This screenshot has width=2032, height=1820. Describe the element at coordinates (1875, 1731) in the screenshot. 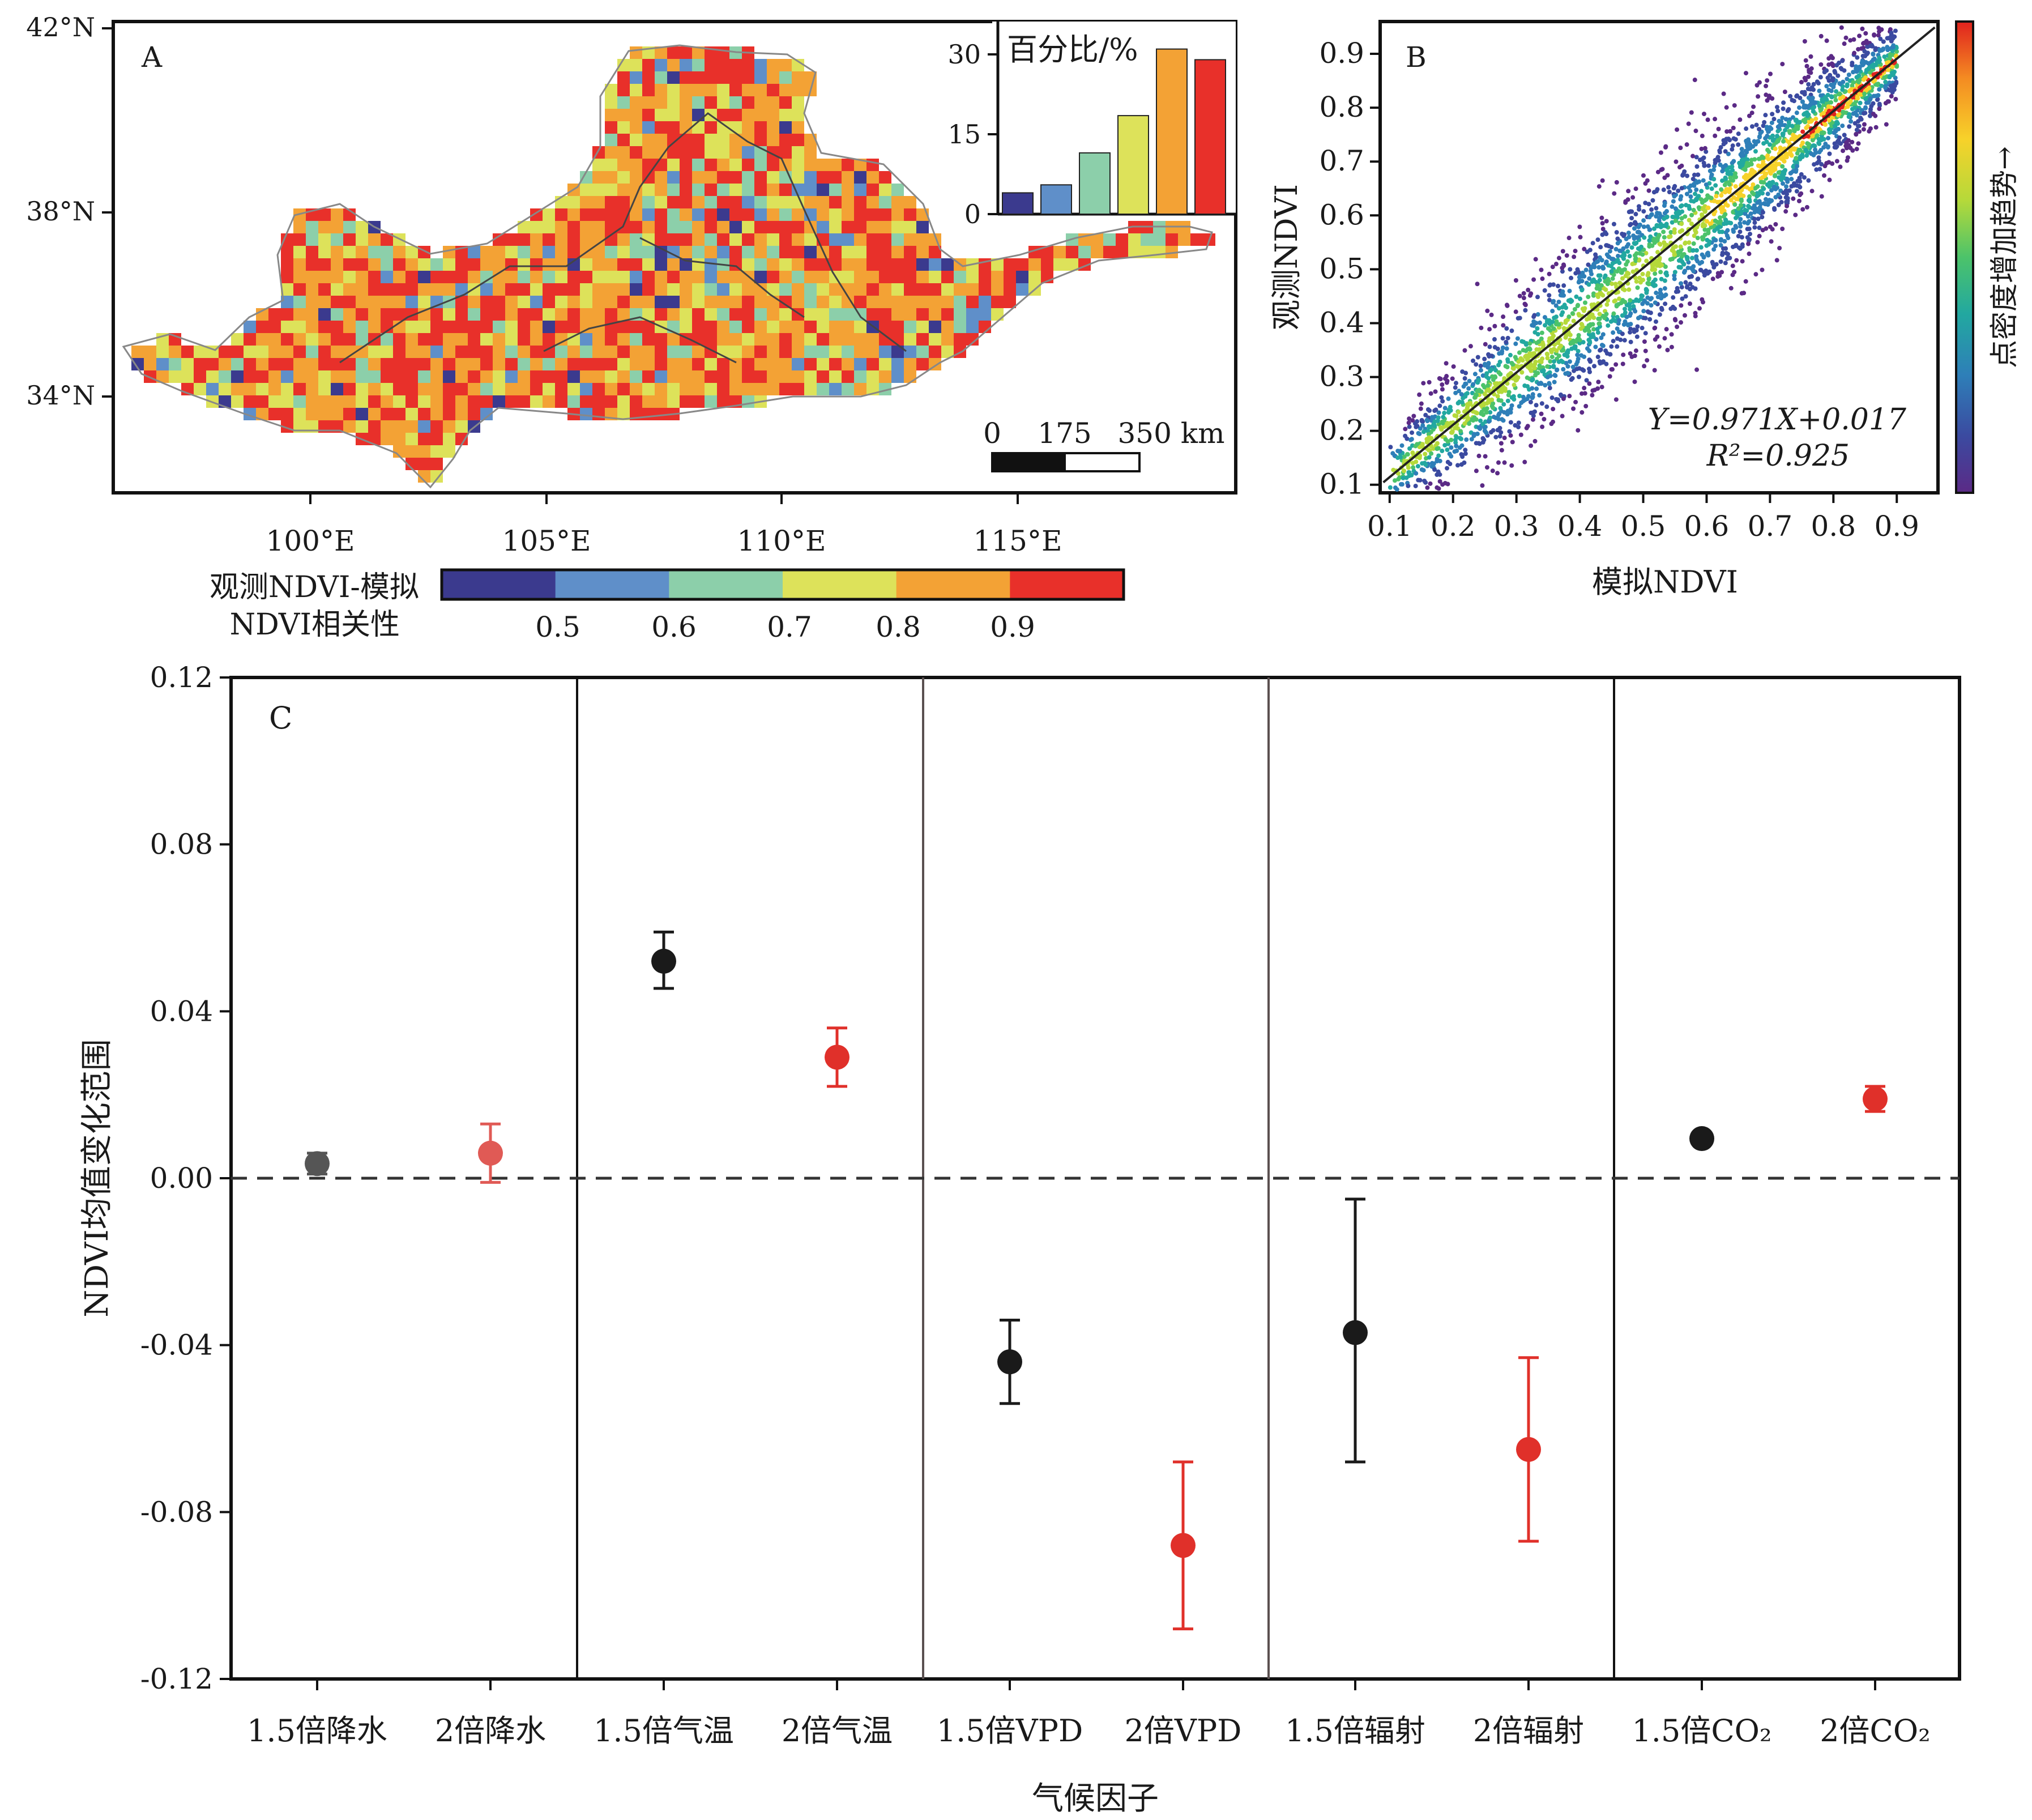

I see `panel-c-xtick-label: 2倍CO₂` at that location.